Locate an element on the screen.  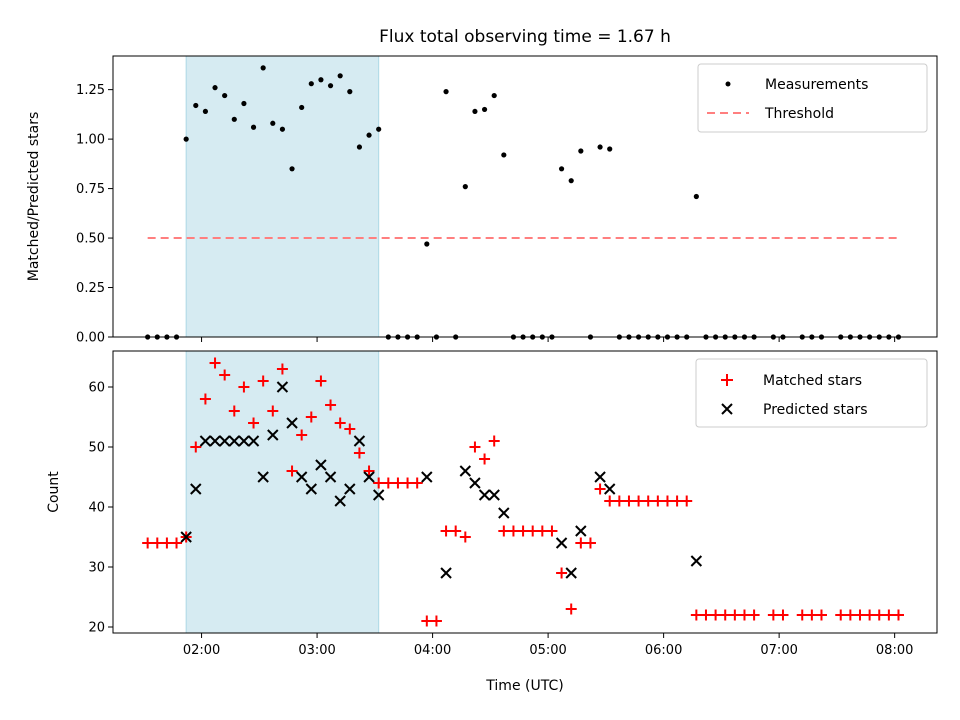
x-tick-label: 07:00 is located at coordinates (778, 650).